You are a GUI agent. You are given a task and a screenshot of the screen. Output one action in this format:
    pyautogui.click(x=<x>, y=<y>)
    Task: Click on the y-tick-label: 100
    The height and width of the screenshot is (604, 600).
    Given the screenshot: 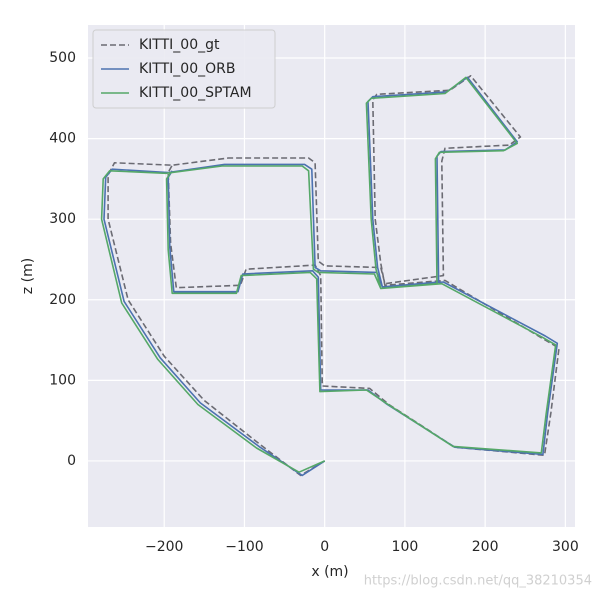 What is the action you would take?
    pyautogui.click(x=62, y=380)
    